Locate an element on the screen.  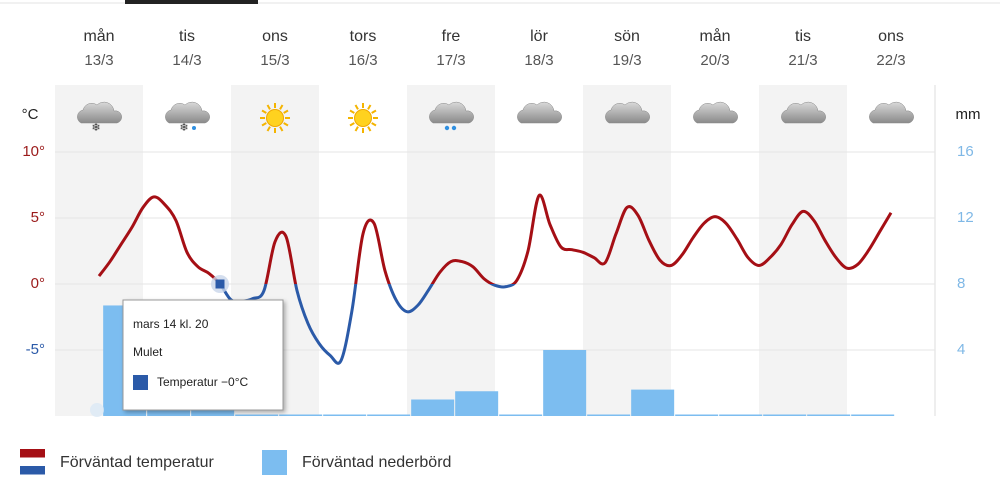
legend-label: Förväntad temperatur is located at coordinates (137, 462).